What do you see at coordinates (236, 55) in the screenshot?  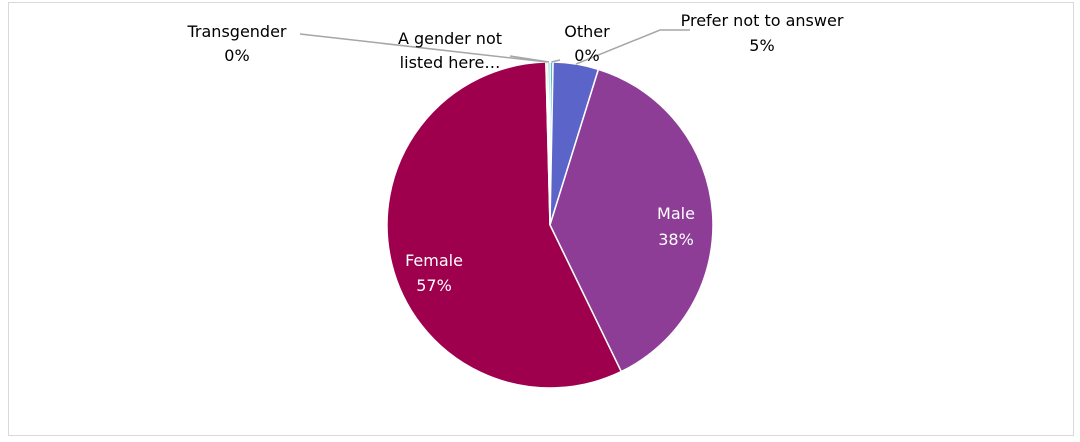 I see `slice-pct-transgender: 0%` at bounding box center [236, 55].